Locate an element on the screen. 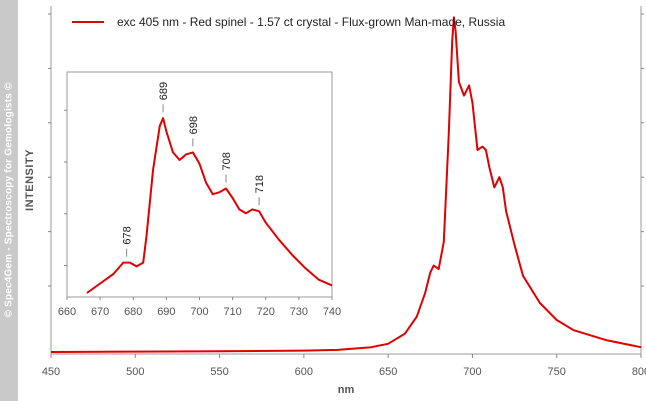 Image resolution: width=646 pixels, height=401 pixels. peak-label: 698 is located at coordinates (194, 125).